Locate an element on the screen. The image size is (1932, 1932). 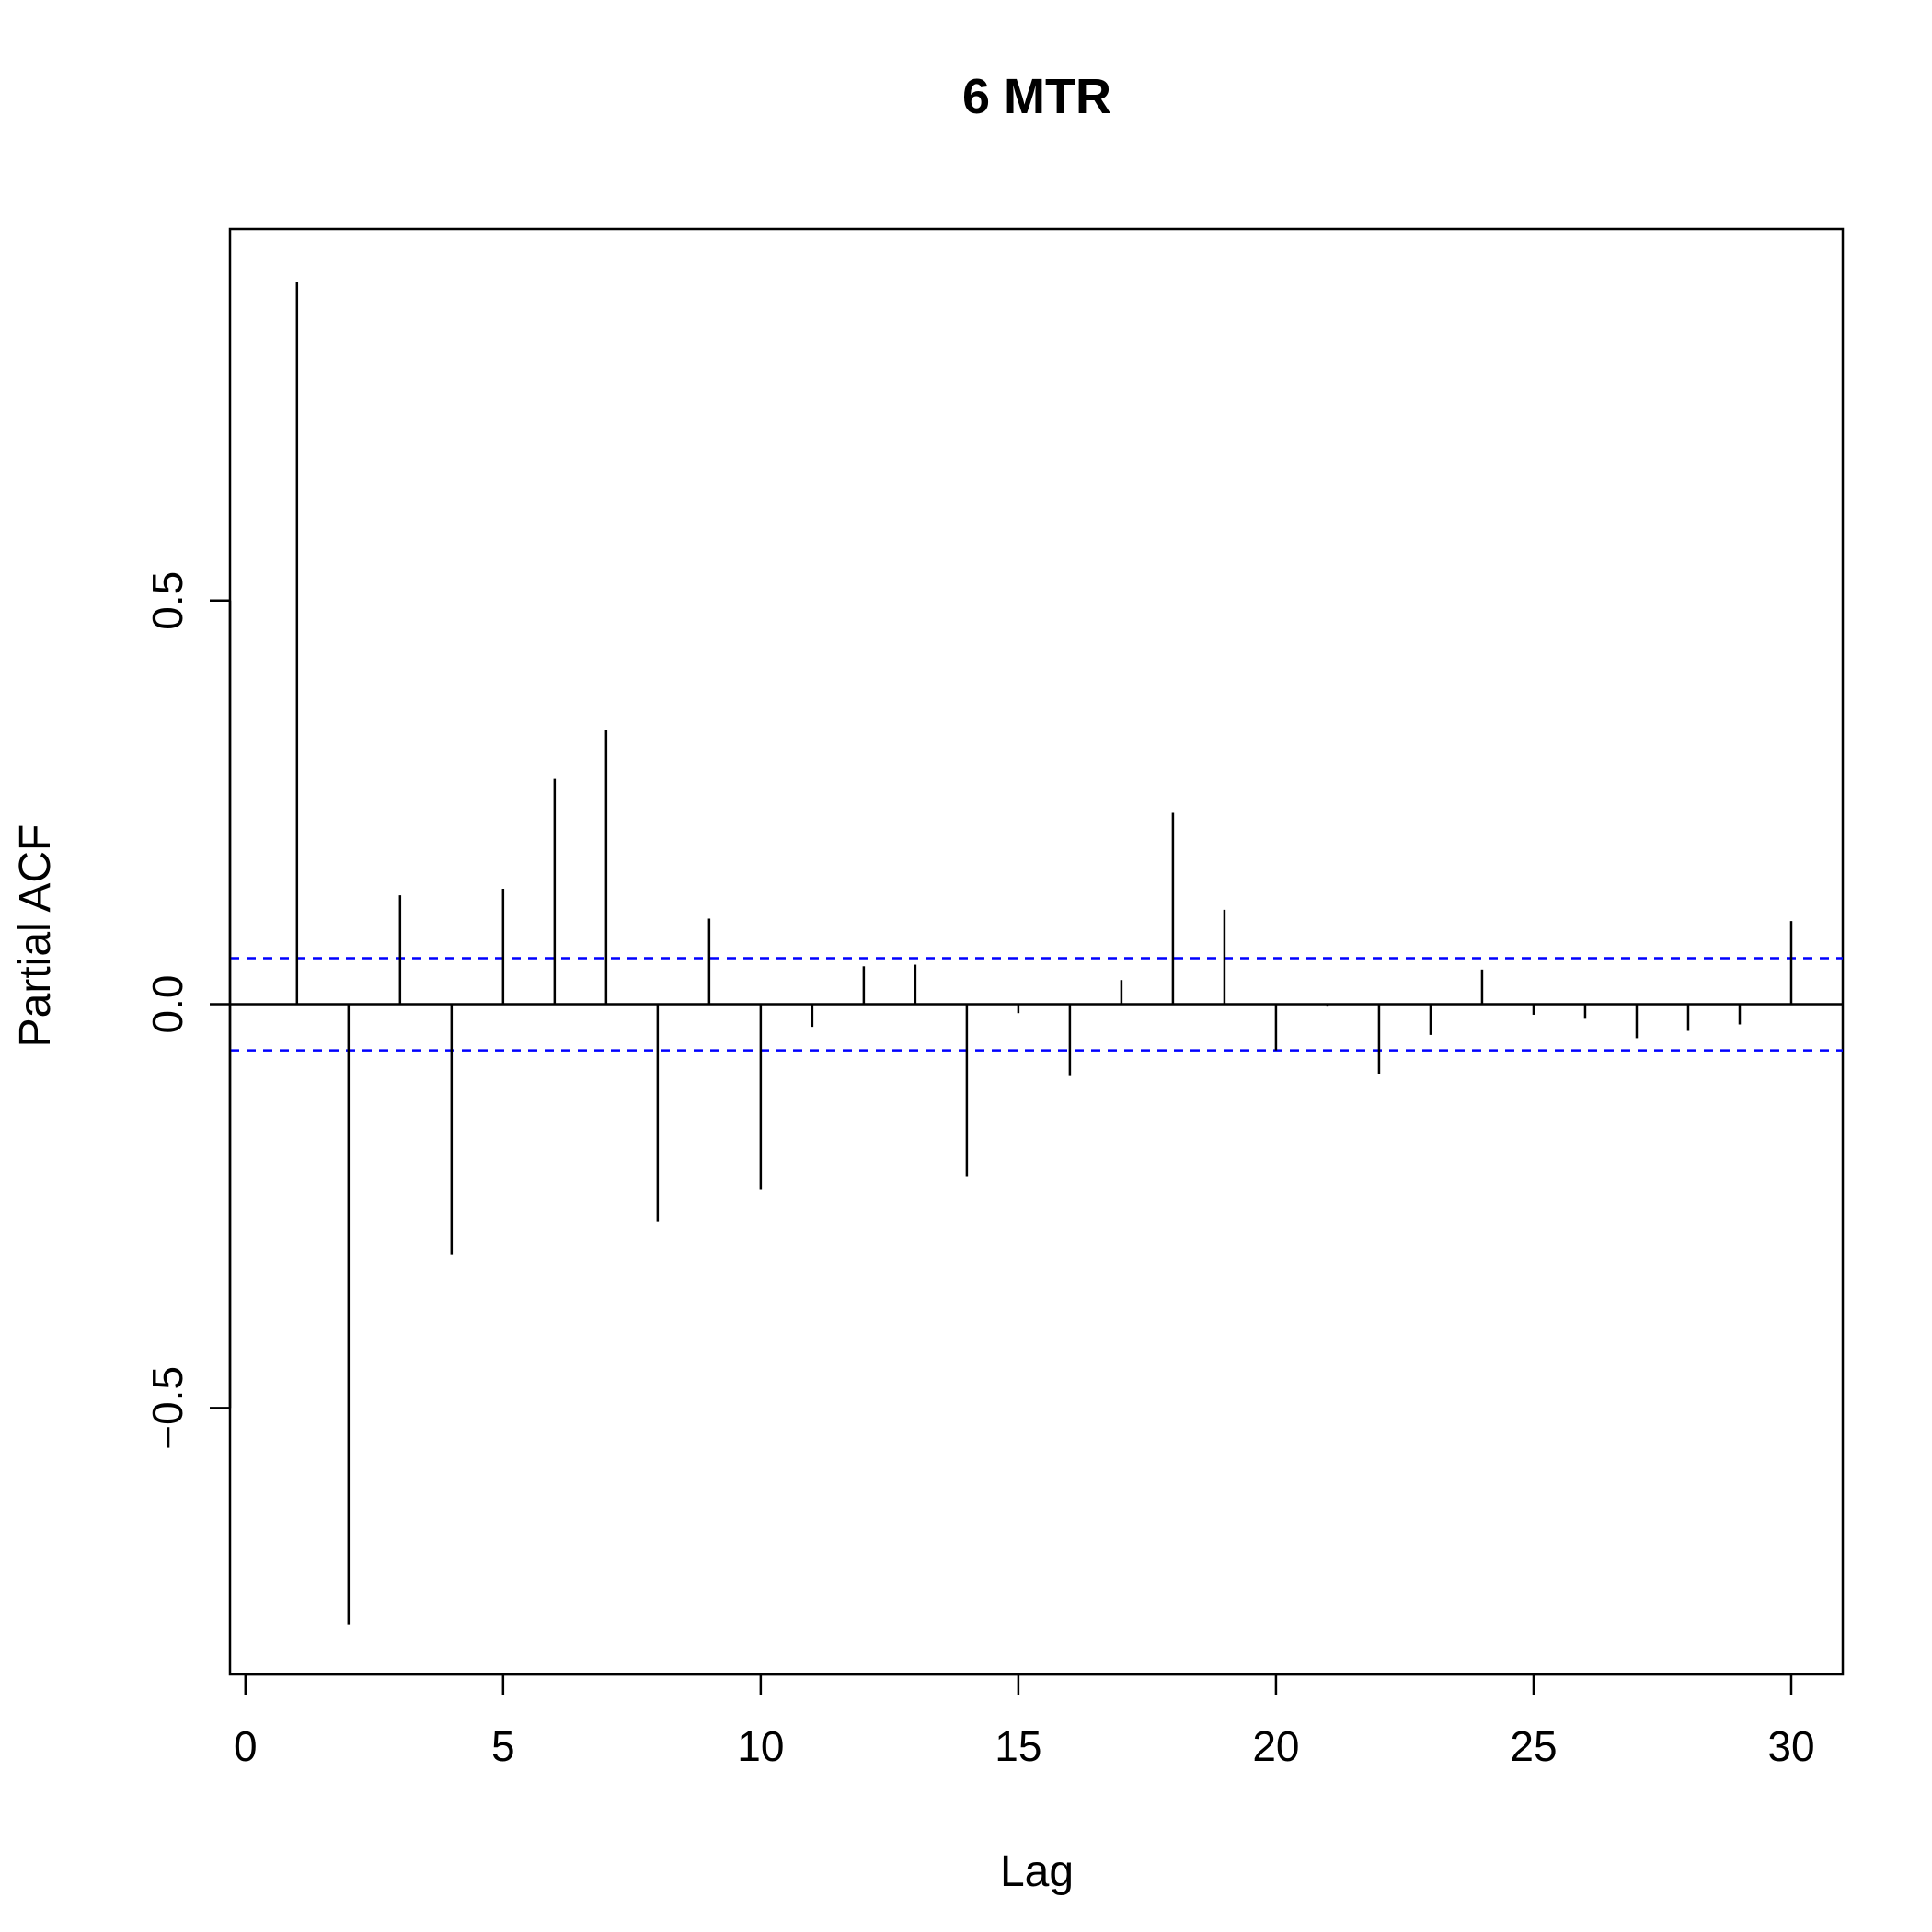
x-tick-label: 5 is located at coordinates (503, 1746).